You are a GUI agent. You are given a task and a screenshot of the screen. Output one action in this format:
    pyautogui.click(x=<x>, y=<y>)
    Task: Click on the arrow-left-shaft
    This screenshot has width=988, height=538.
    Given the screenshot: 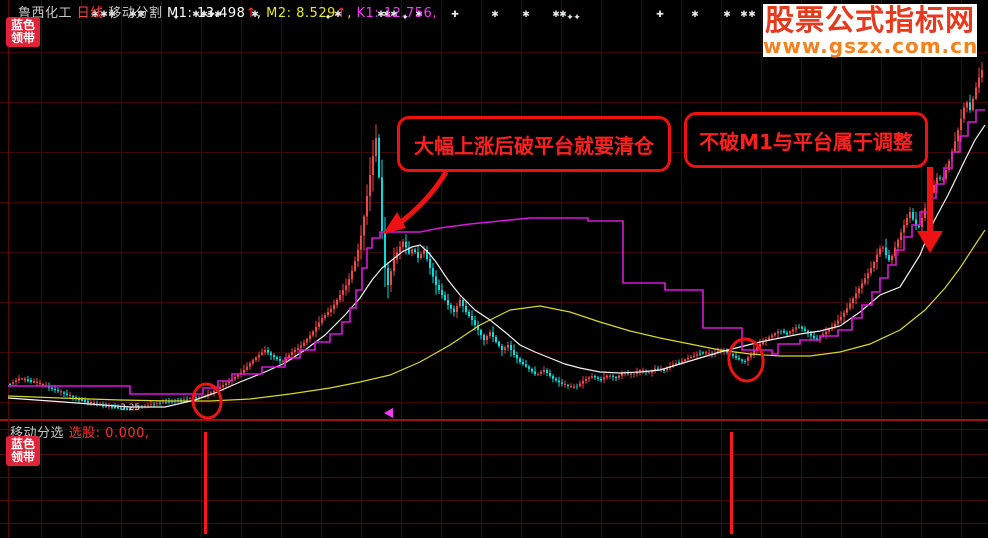 What is the action you would take?
    pyautogui.click(x=421, y=199)
    